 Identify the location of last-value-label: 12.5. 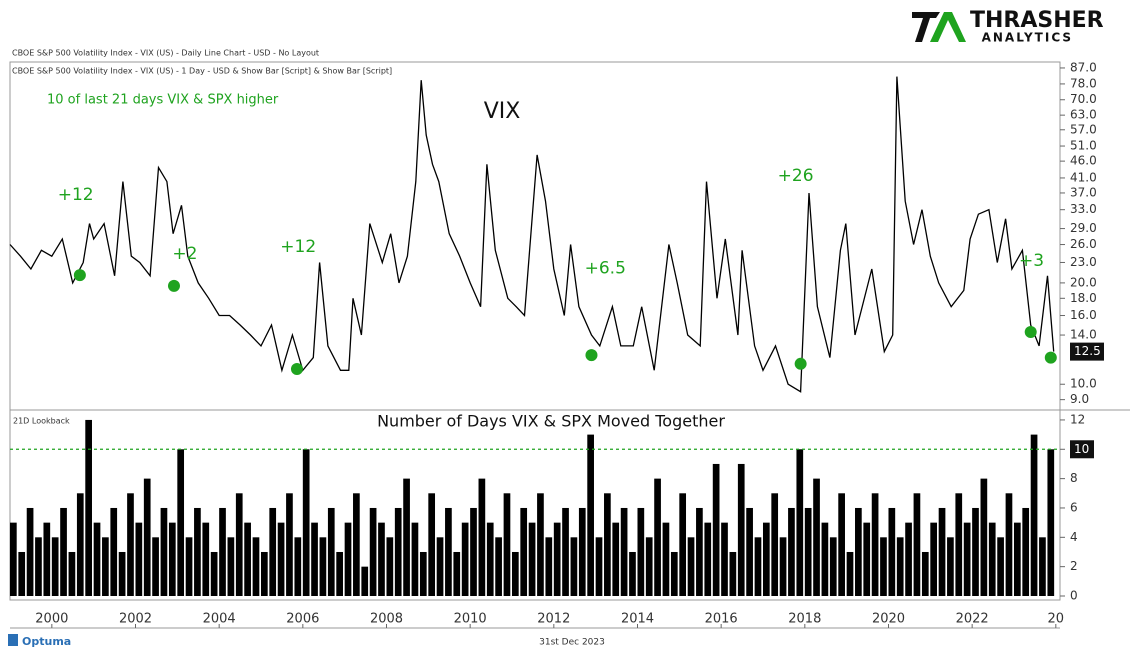
(1087, 351).